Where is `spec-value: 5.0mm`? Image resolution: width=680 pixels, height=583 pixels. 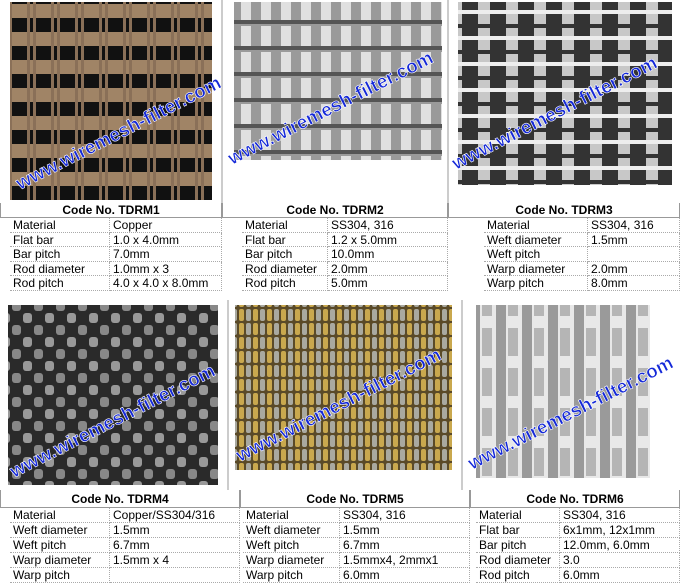 spec-value: 5.0mm is located at coordinates (388, 283).